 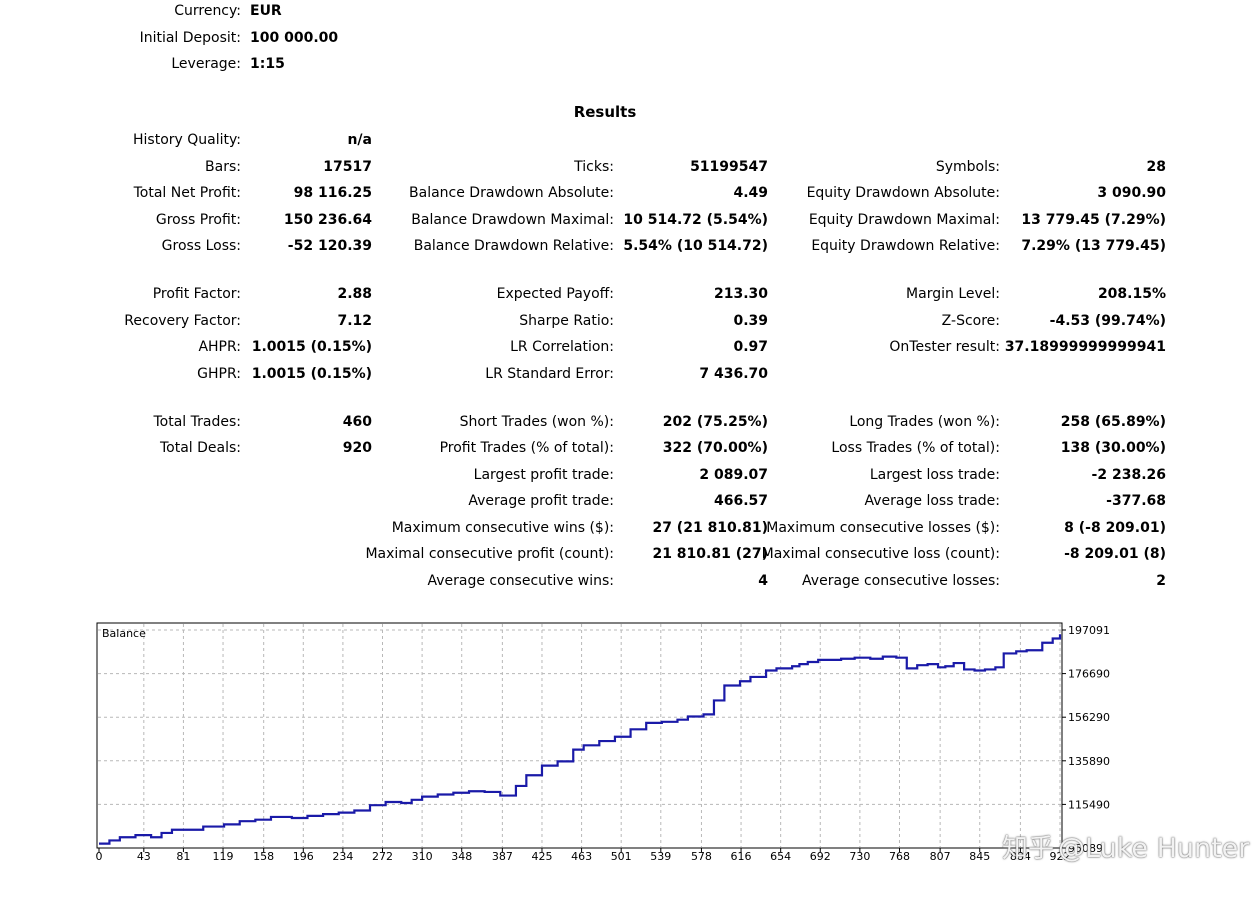 I want to click on result-label: Ticks:, so click(x=594, y=166).